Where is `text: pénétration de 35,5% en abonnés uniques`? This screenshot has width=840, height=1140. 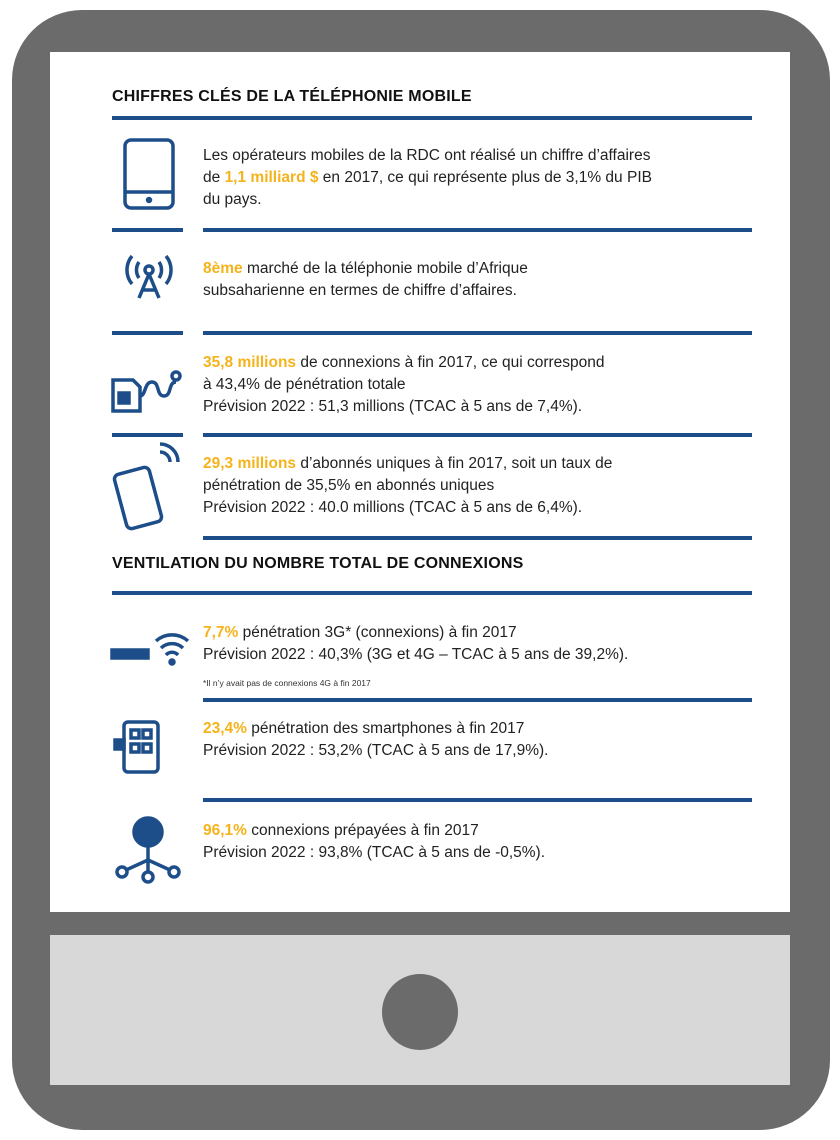
text: pénétration de 35,5% en abonnés uniques is located at coordinates (349, 485).